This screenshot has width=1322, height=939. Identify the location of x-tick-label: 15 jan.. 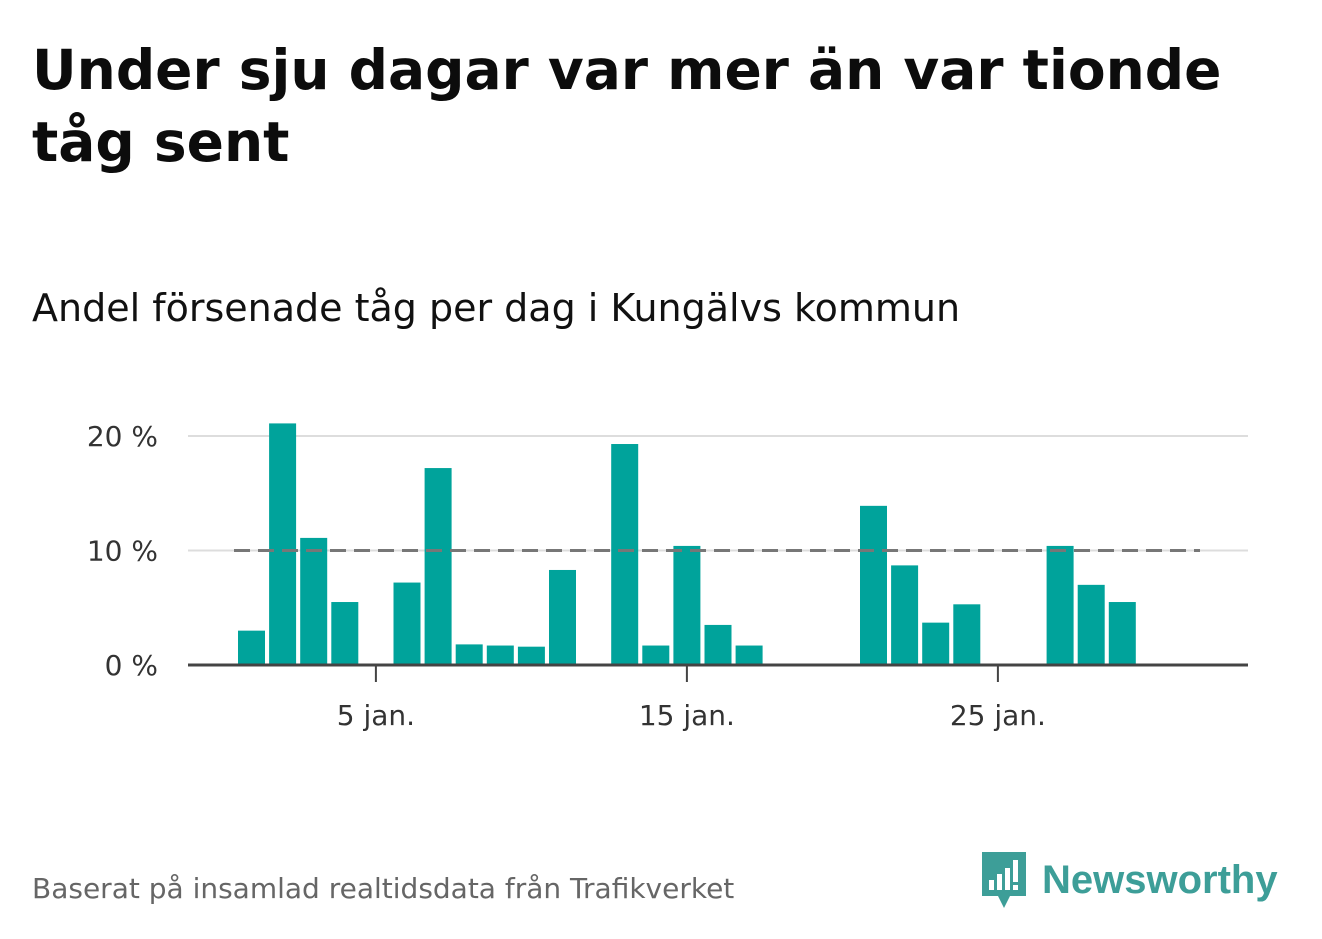
(687, 715).